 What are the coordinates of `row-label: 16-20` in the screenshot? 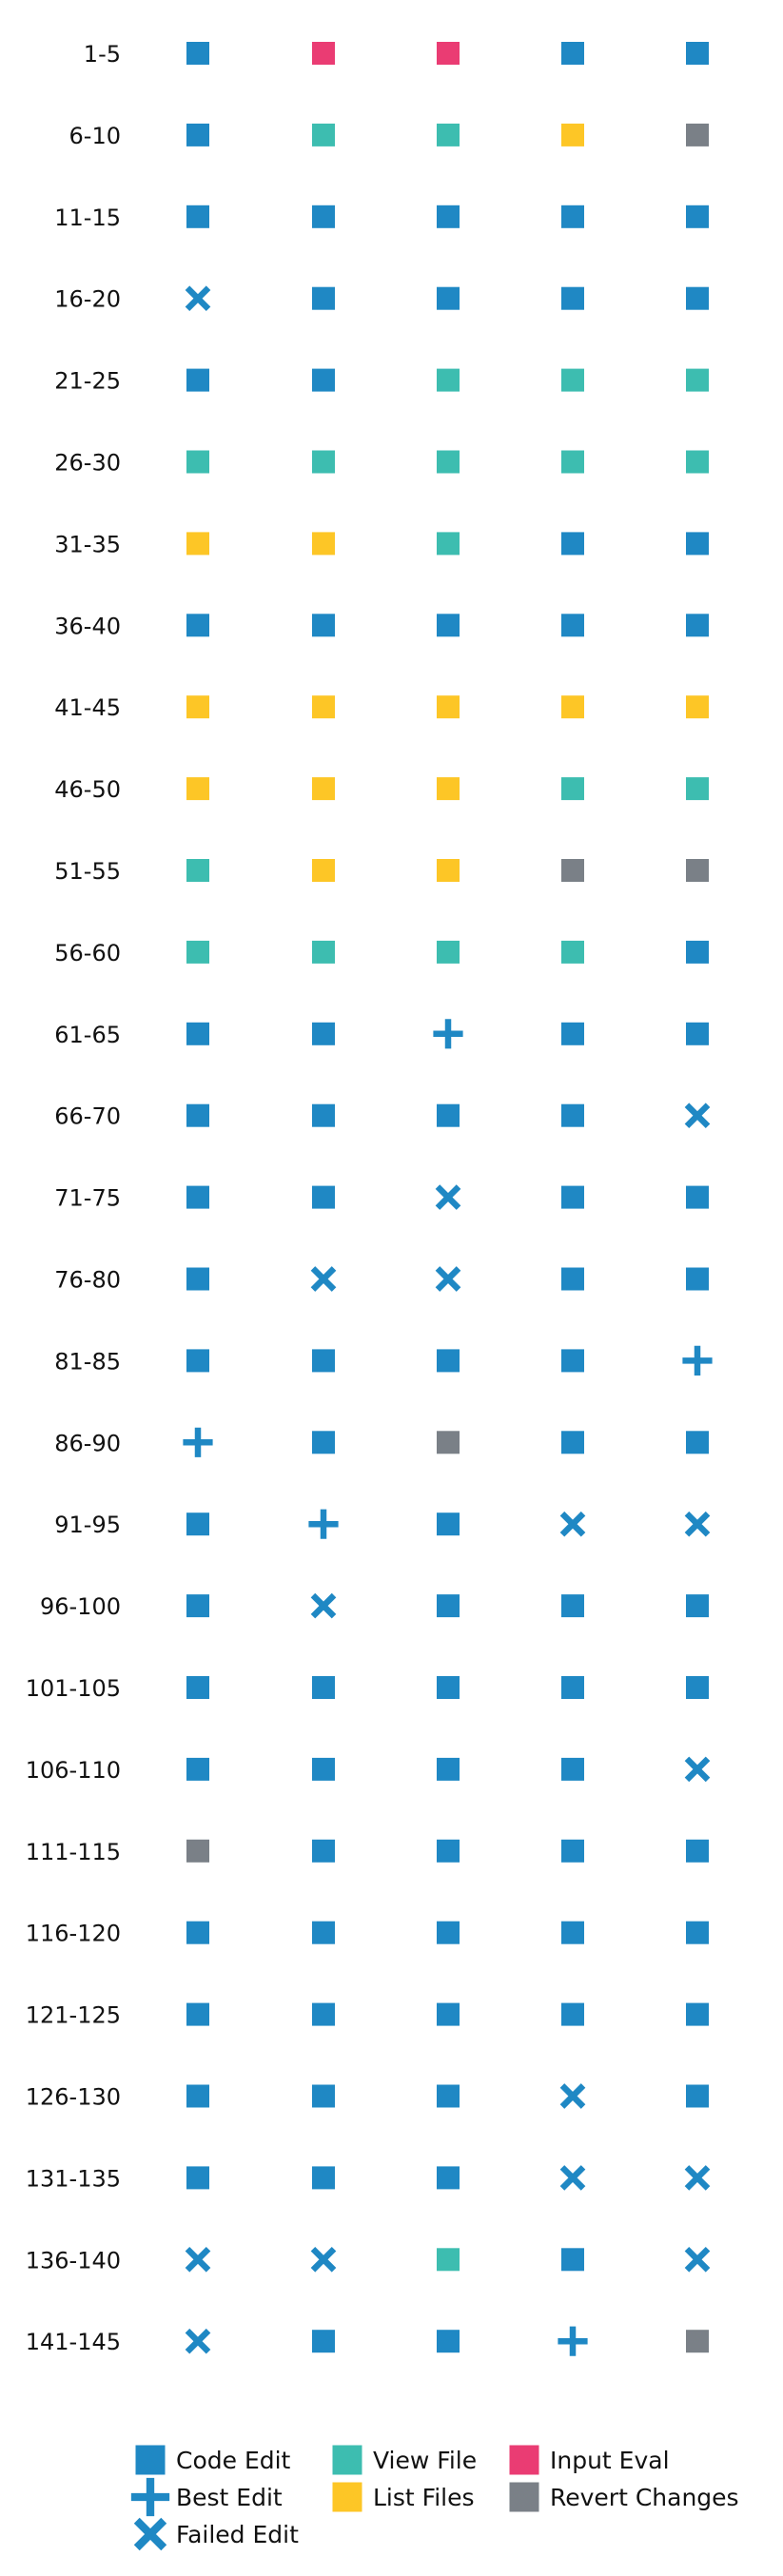 It's located at (87, 299).